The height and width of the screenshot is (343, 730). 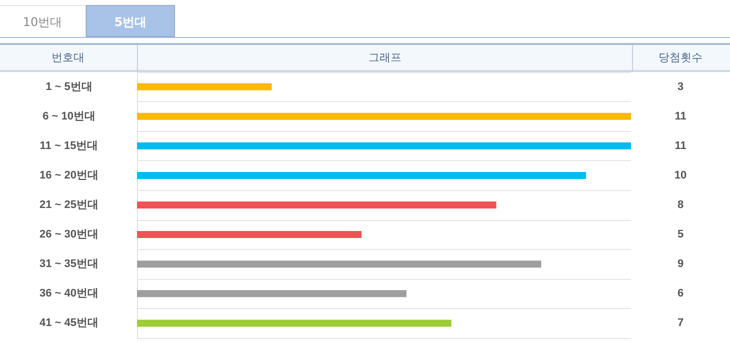 What do you see at coordinates (43, 21) in the screenshot?
I see `text: 10번대` at bounding box center [43, 21].